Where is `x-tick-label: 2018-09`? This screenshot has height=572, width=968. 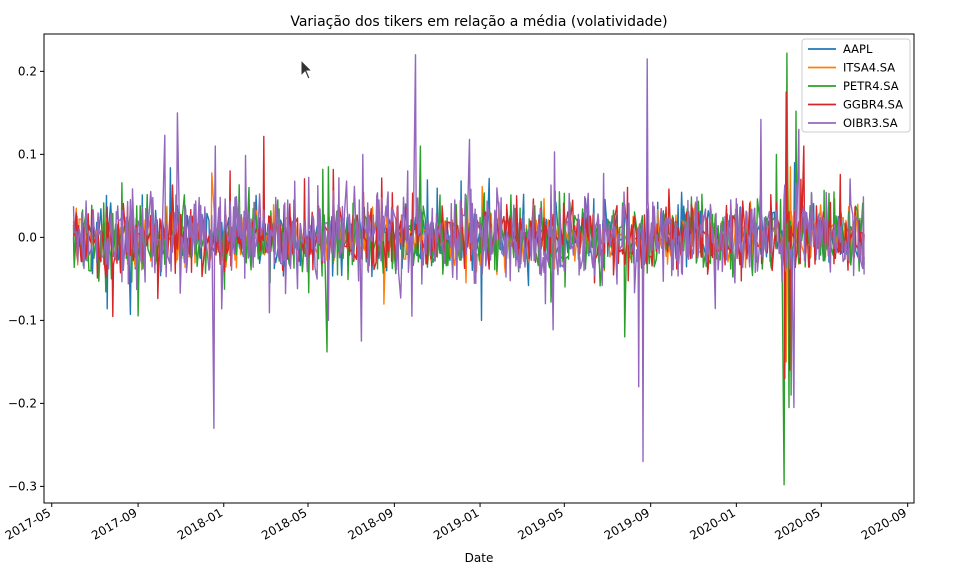 x-tick-label: 2018-09 is located at coordinates (370, 523).